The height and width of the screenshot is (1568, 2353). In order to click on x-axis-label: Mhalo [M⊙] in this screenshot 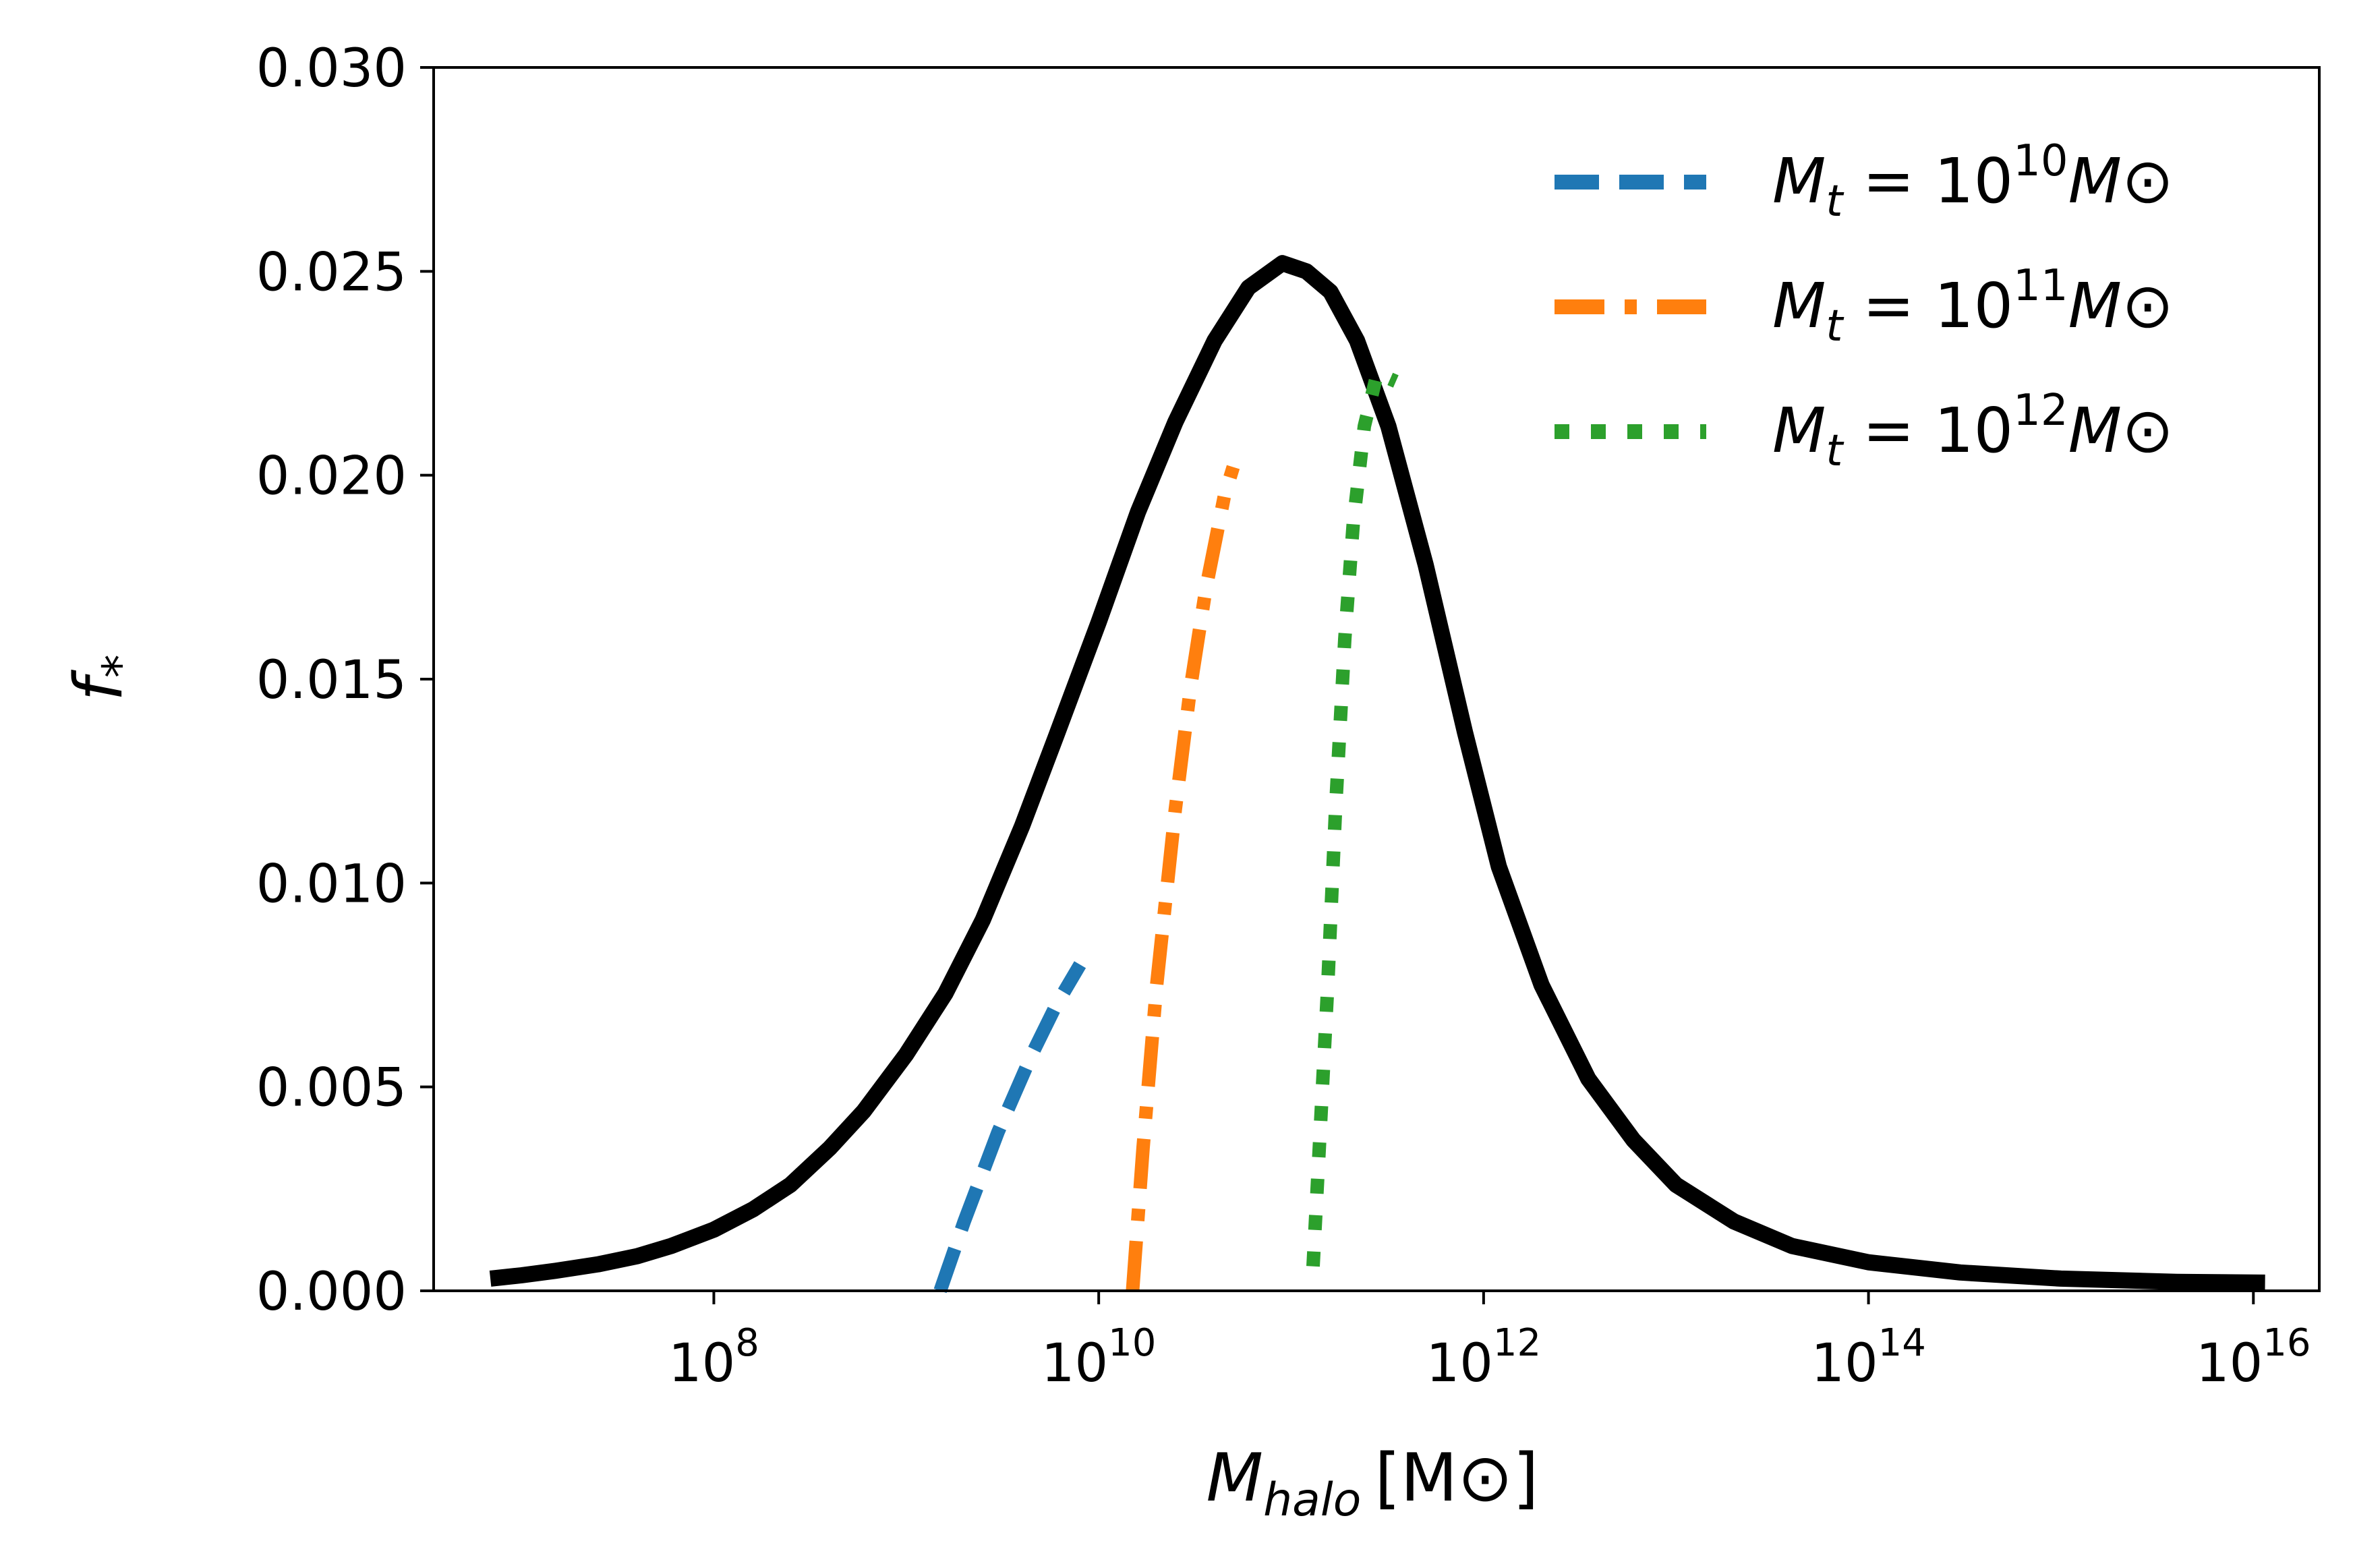, I will do `click(1373, 1483)`.